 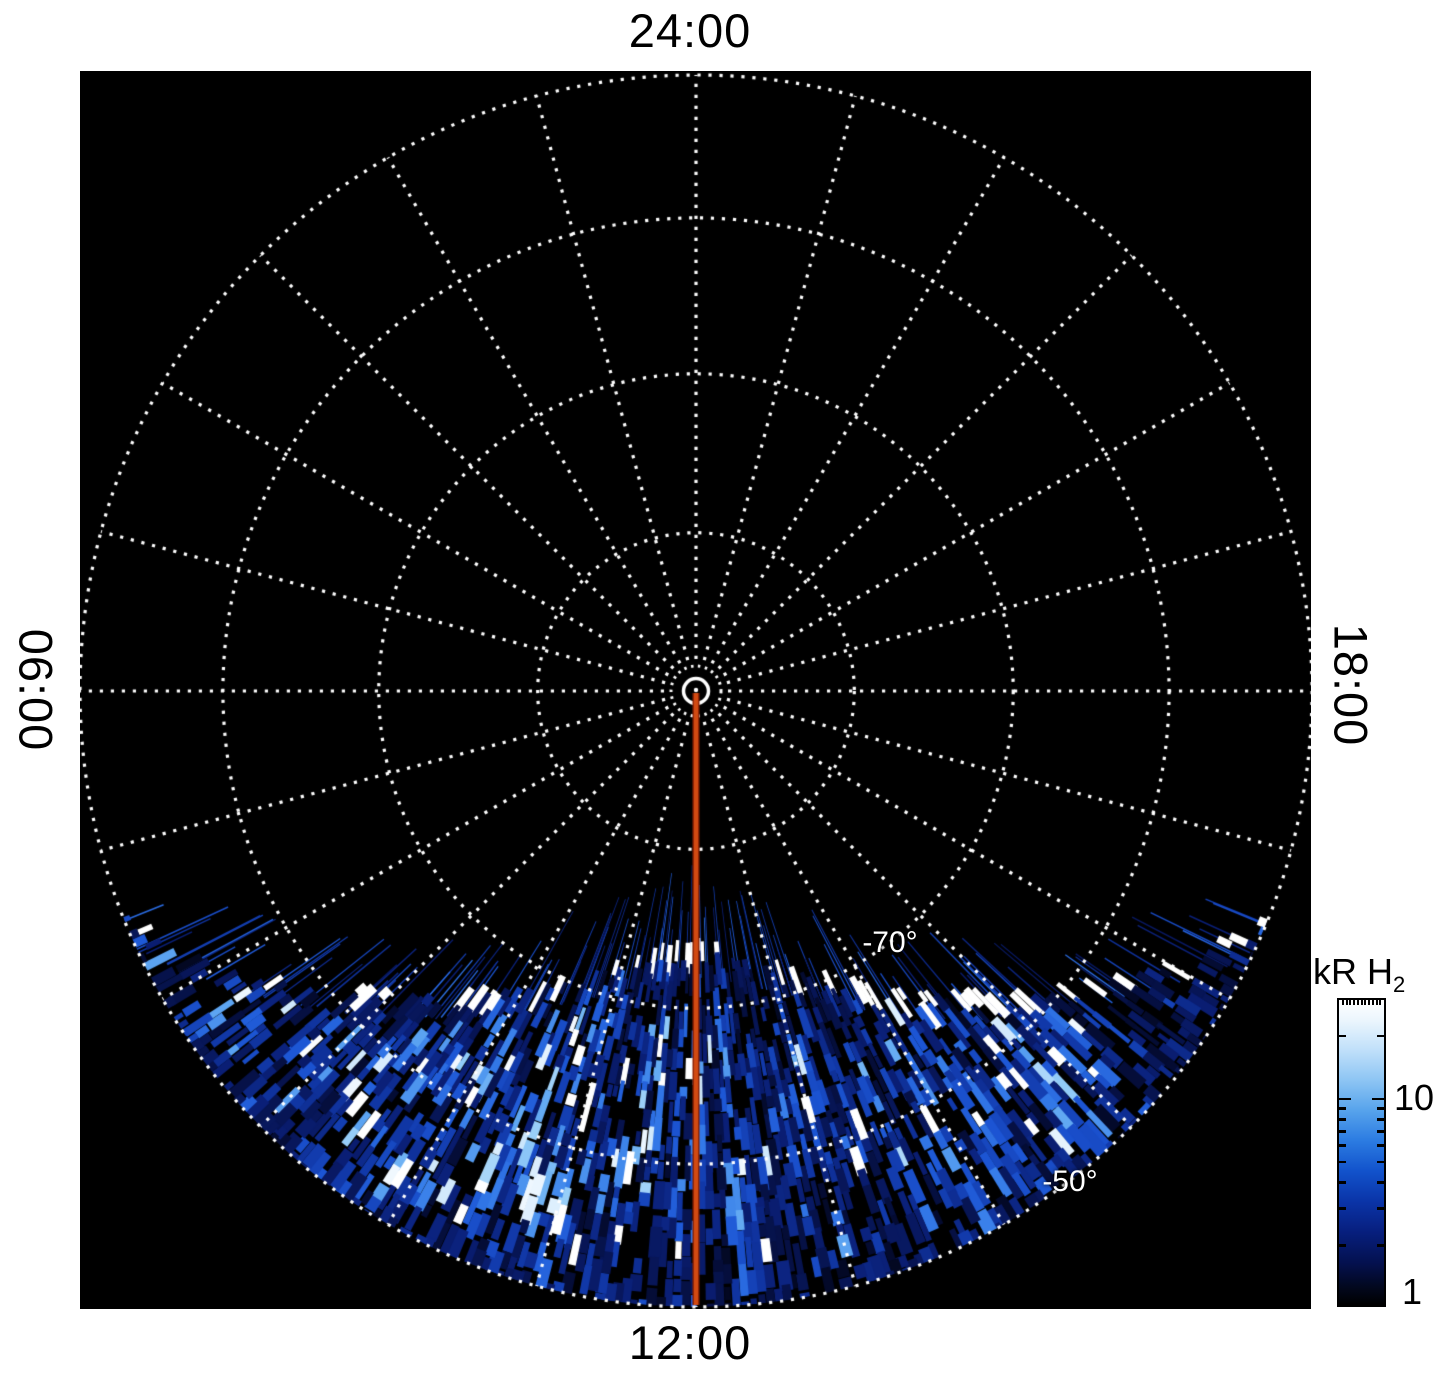 What do you see at coordinates (1359, 974) in the screenshot?
I see `colorbar-title: kR H2` at bounding box center [1359, 974].